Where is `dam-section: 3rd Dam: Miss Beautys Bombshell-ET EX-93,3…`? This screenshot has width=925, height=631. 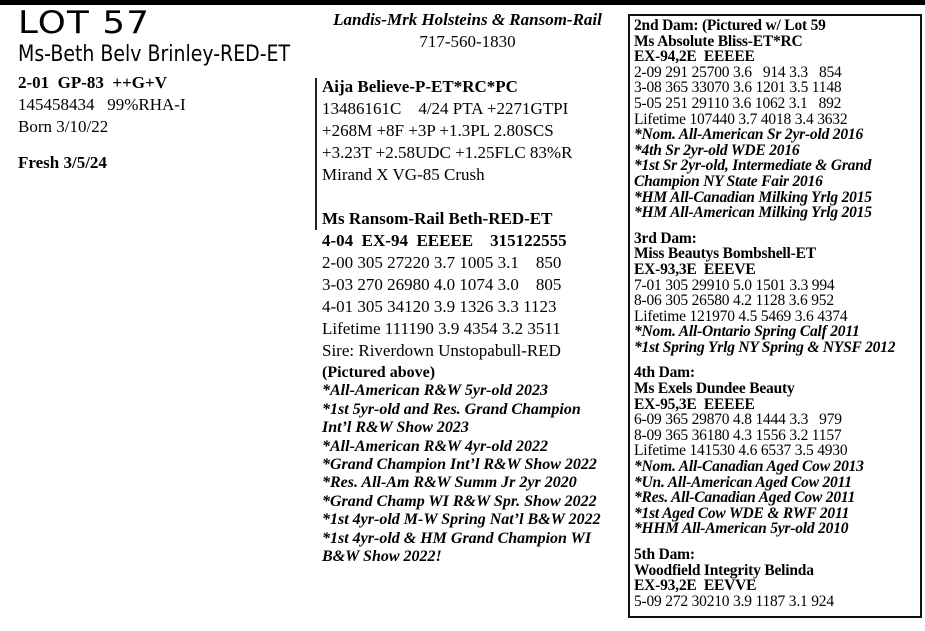
dam-section: 3rd Dam: Miss Beautys Bombshell-ET EX-93,3… is located at coordinates (764, 293).